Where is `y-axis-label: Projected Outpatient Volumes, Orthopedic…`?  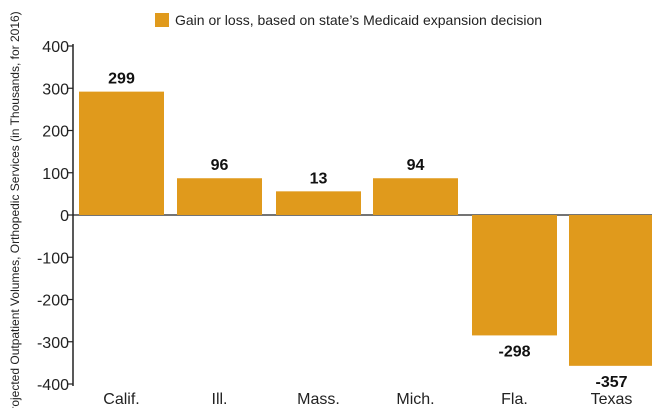 y-axis-label: Projected Outpatient Volumes, Orthopedic… is located at coordinates (15, 209).